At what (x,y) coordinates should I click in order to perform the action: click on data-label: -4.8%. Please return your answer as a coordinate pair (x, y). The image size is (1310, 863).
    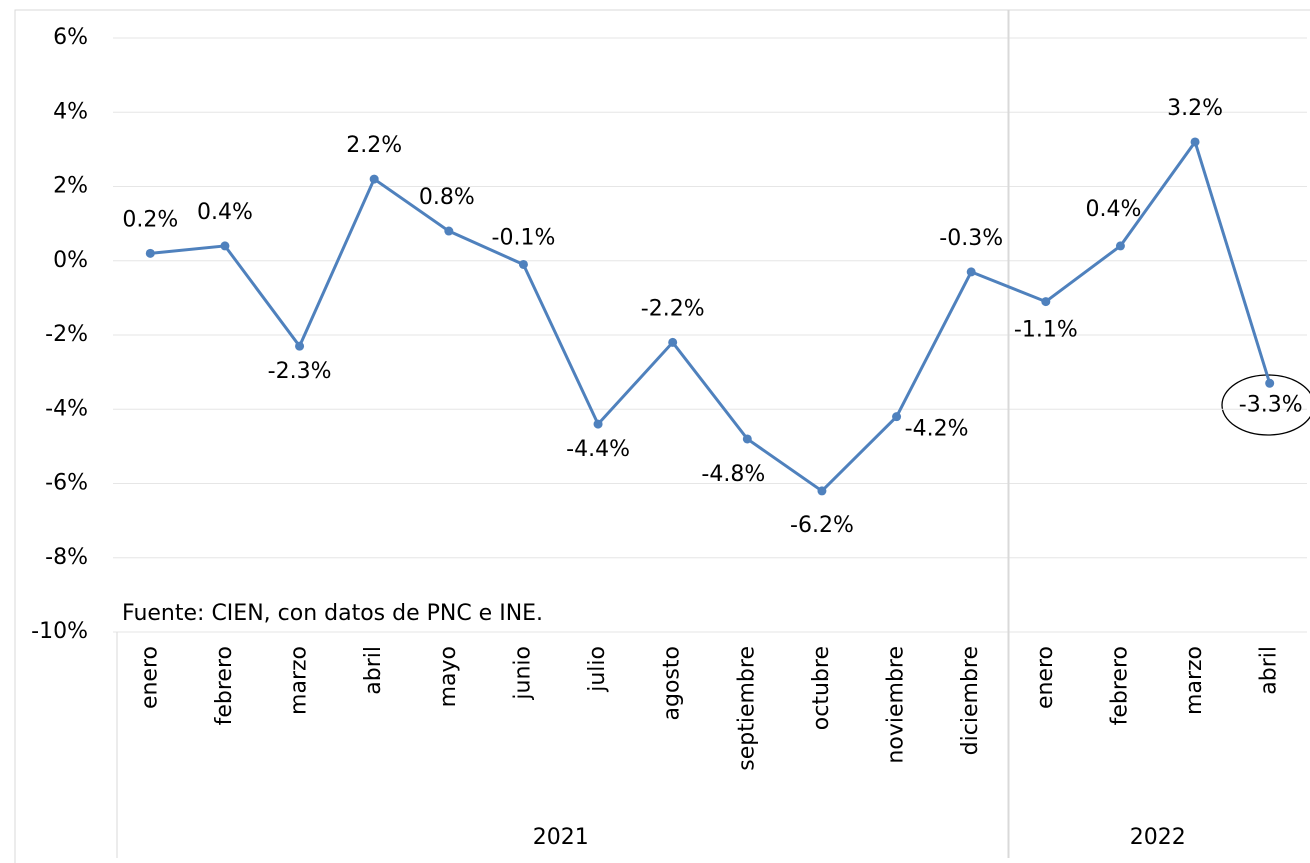
    Looking at the image, I should click on (733, 474).